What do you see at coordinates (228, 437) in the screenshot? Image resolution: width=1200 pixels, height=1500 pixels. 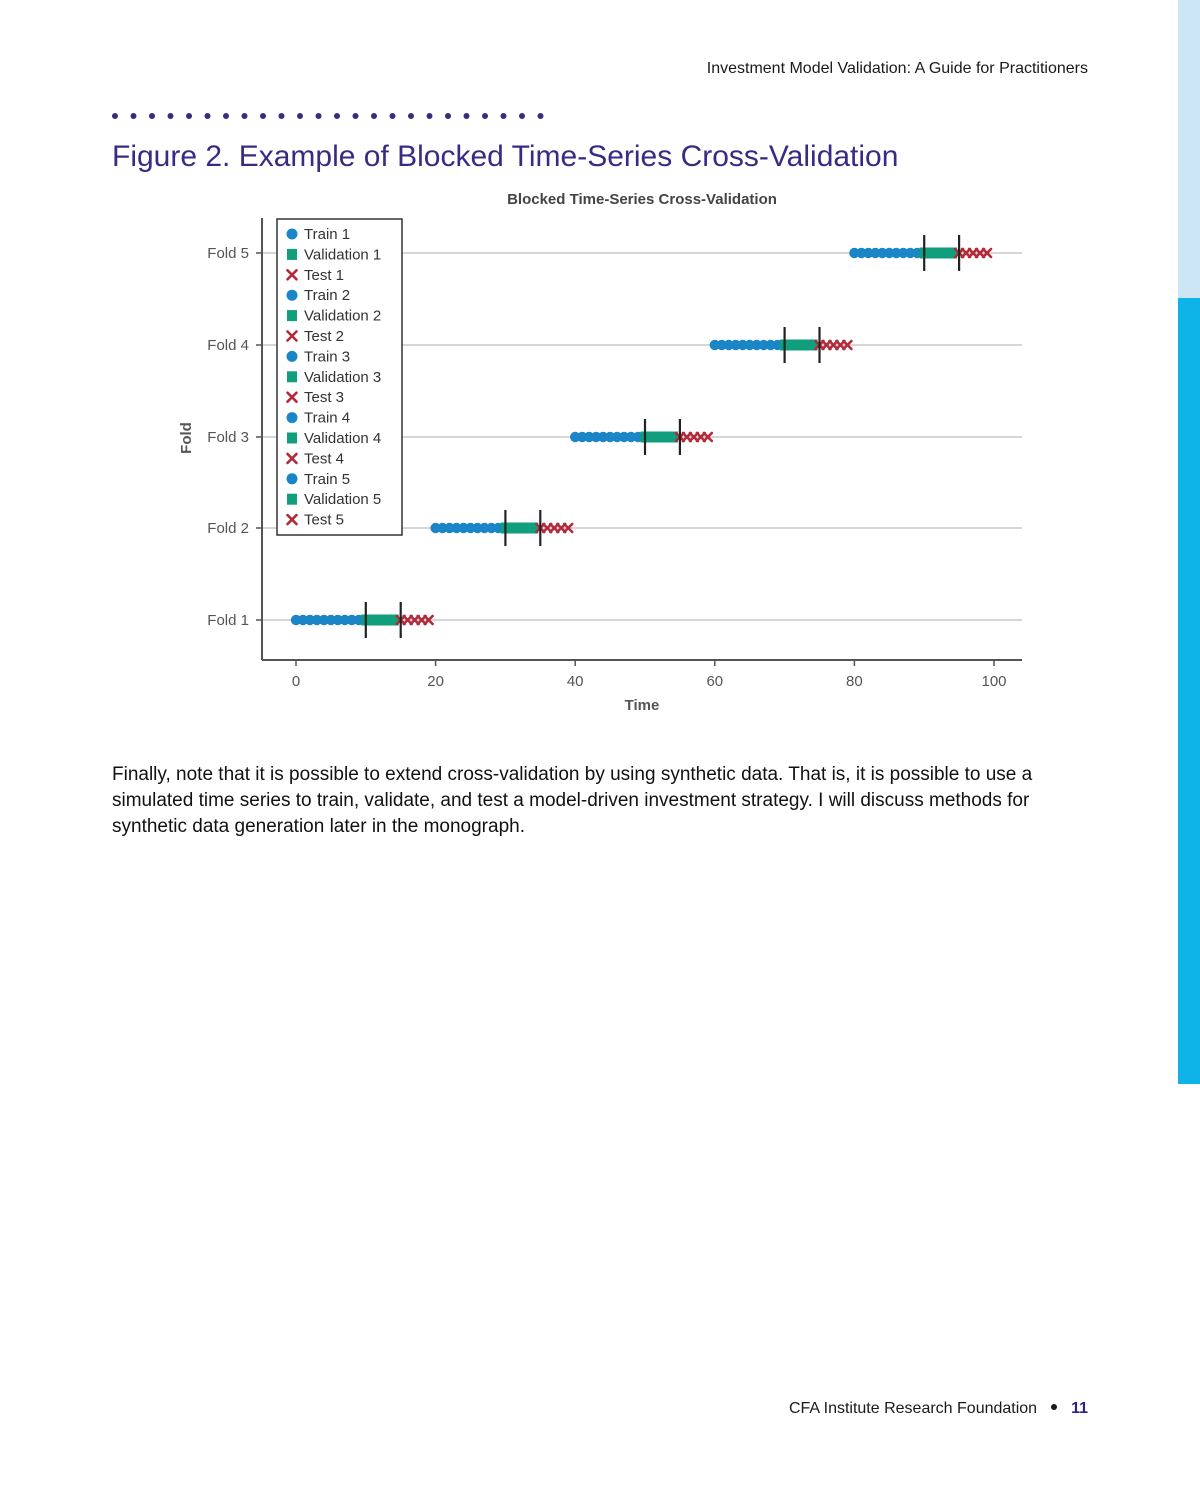 I see `y-tick-label: Fold 3` at bounding box center [228, 437].